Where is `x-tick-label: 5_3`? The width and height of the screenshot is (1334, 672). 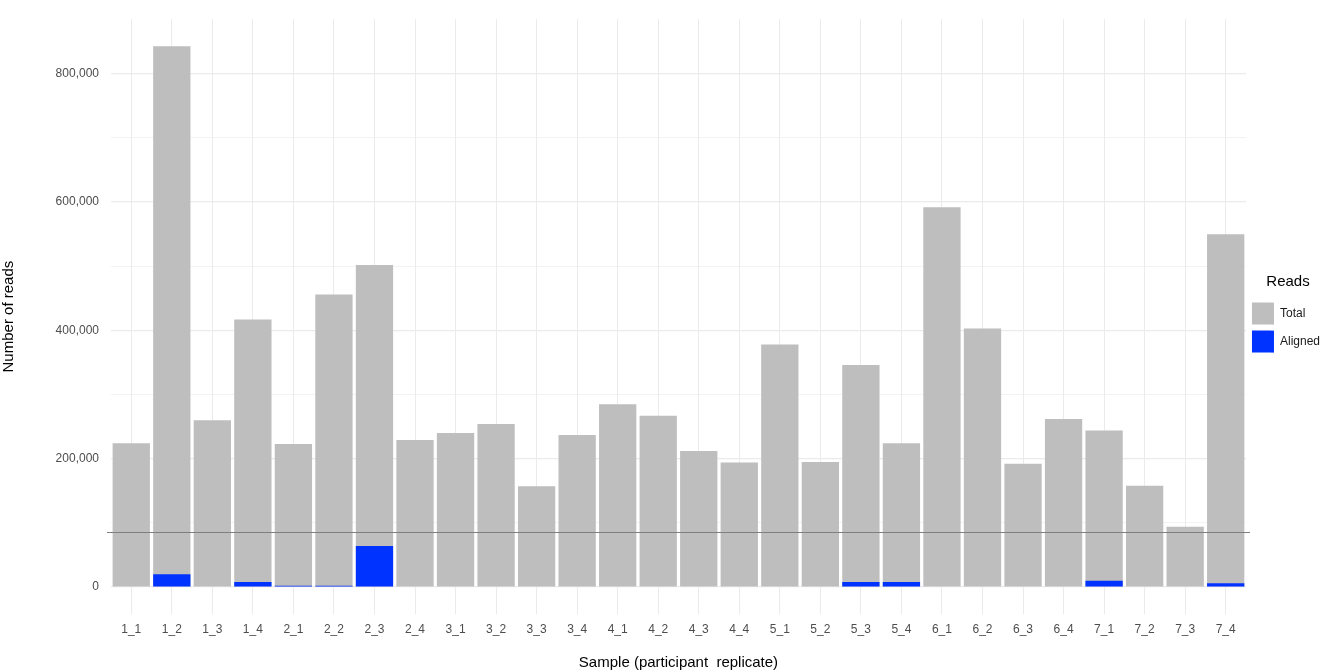 x-tick-label: 5_3 is located at coordinates (861, 628).